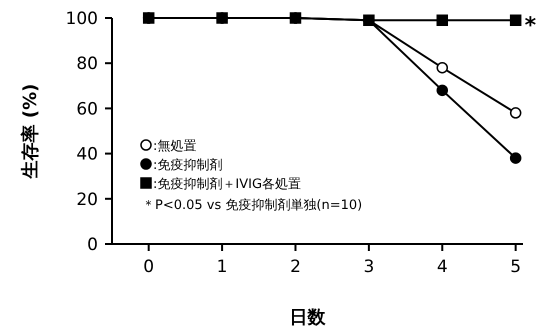  I want to click on legend-label: :免疫抑制剤＋IVIG各処置, so click(227, 184).